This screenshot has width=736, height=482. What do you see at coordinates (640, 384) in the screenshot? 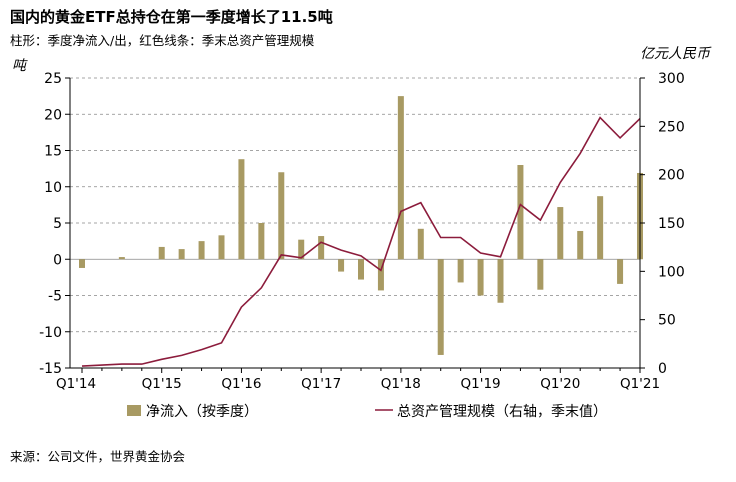
I see `x-tick-label: Q1'21` at bounding box center [640, 384].